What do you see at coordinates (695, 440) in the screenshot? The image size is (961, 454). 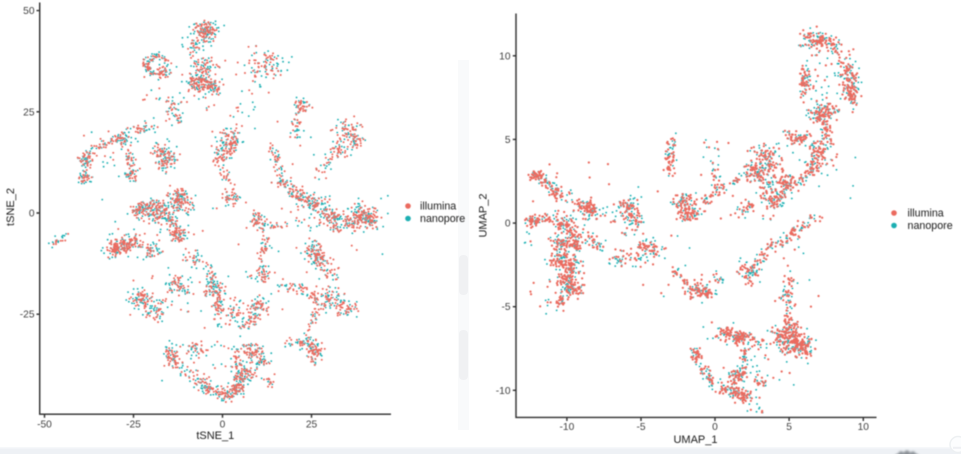 I see `svg-text: UMAP_1` at bounding box center [695, 440].